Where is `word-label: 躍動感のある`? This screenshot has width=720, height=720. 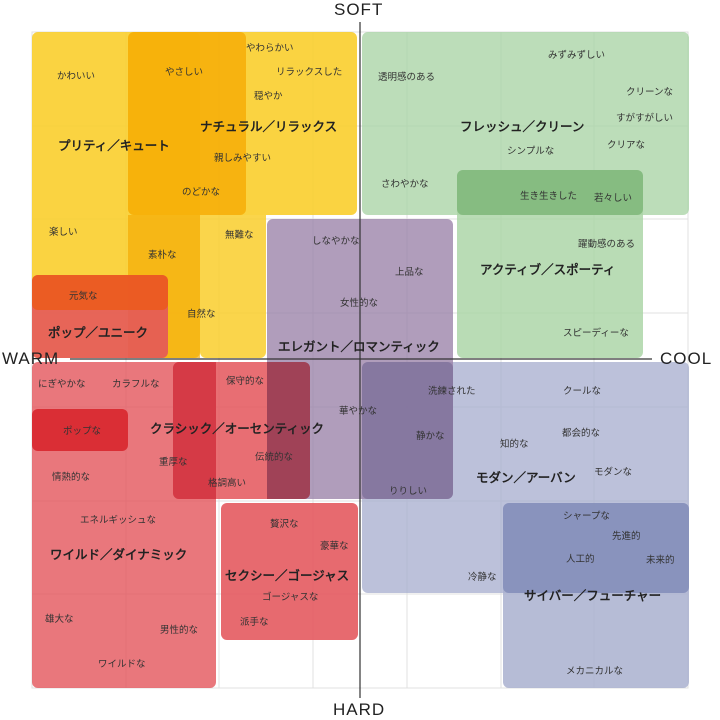 word-label: 躍動感のある is located at coordinates (607, 244).